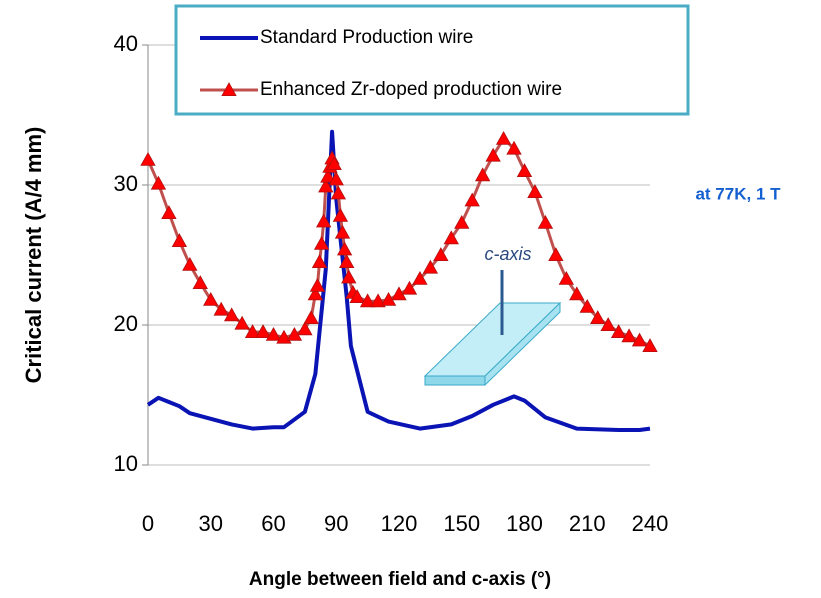 This screenshot has width=821, height=598. I want to click on legend-box, so click(432, 60).